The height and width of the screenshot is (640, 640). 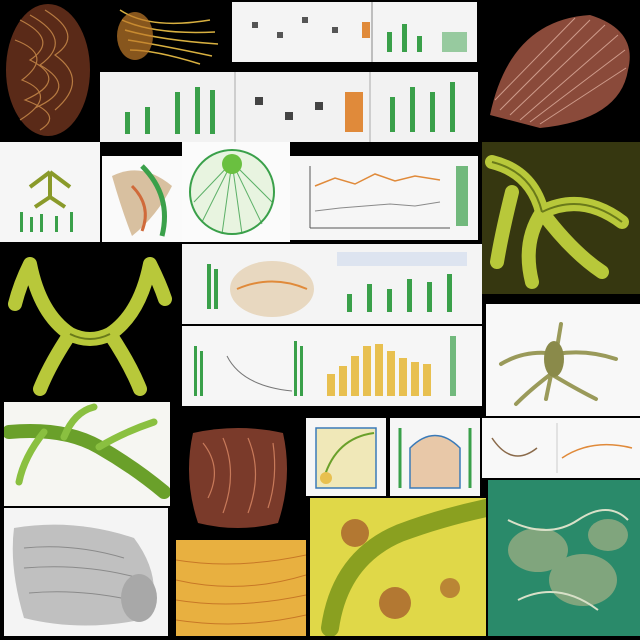 I want to click on grey-sculpture-panel, so click(x=86, y=572).